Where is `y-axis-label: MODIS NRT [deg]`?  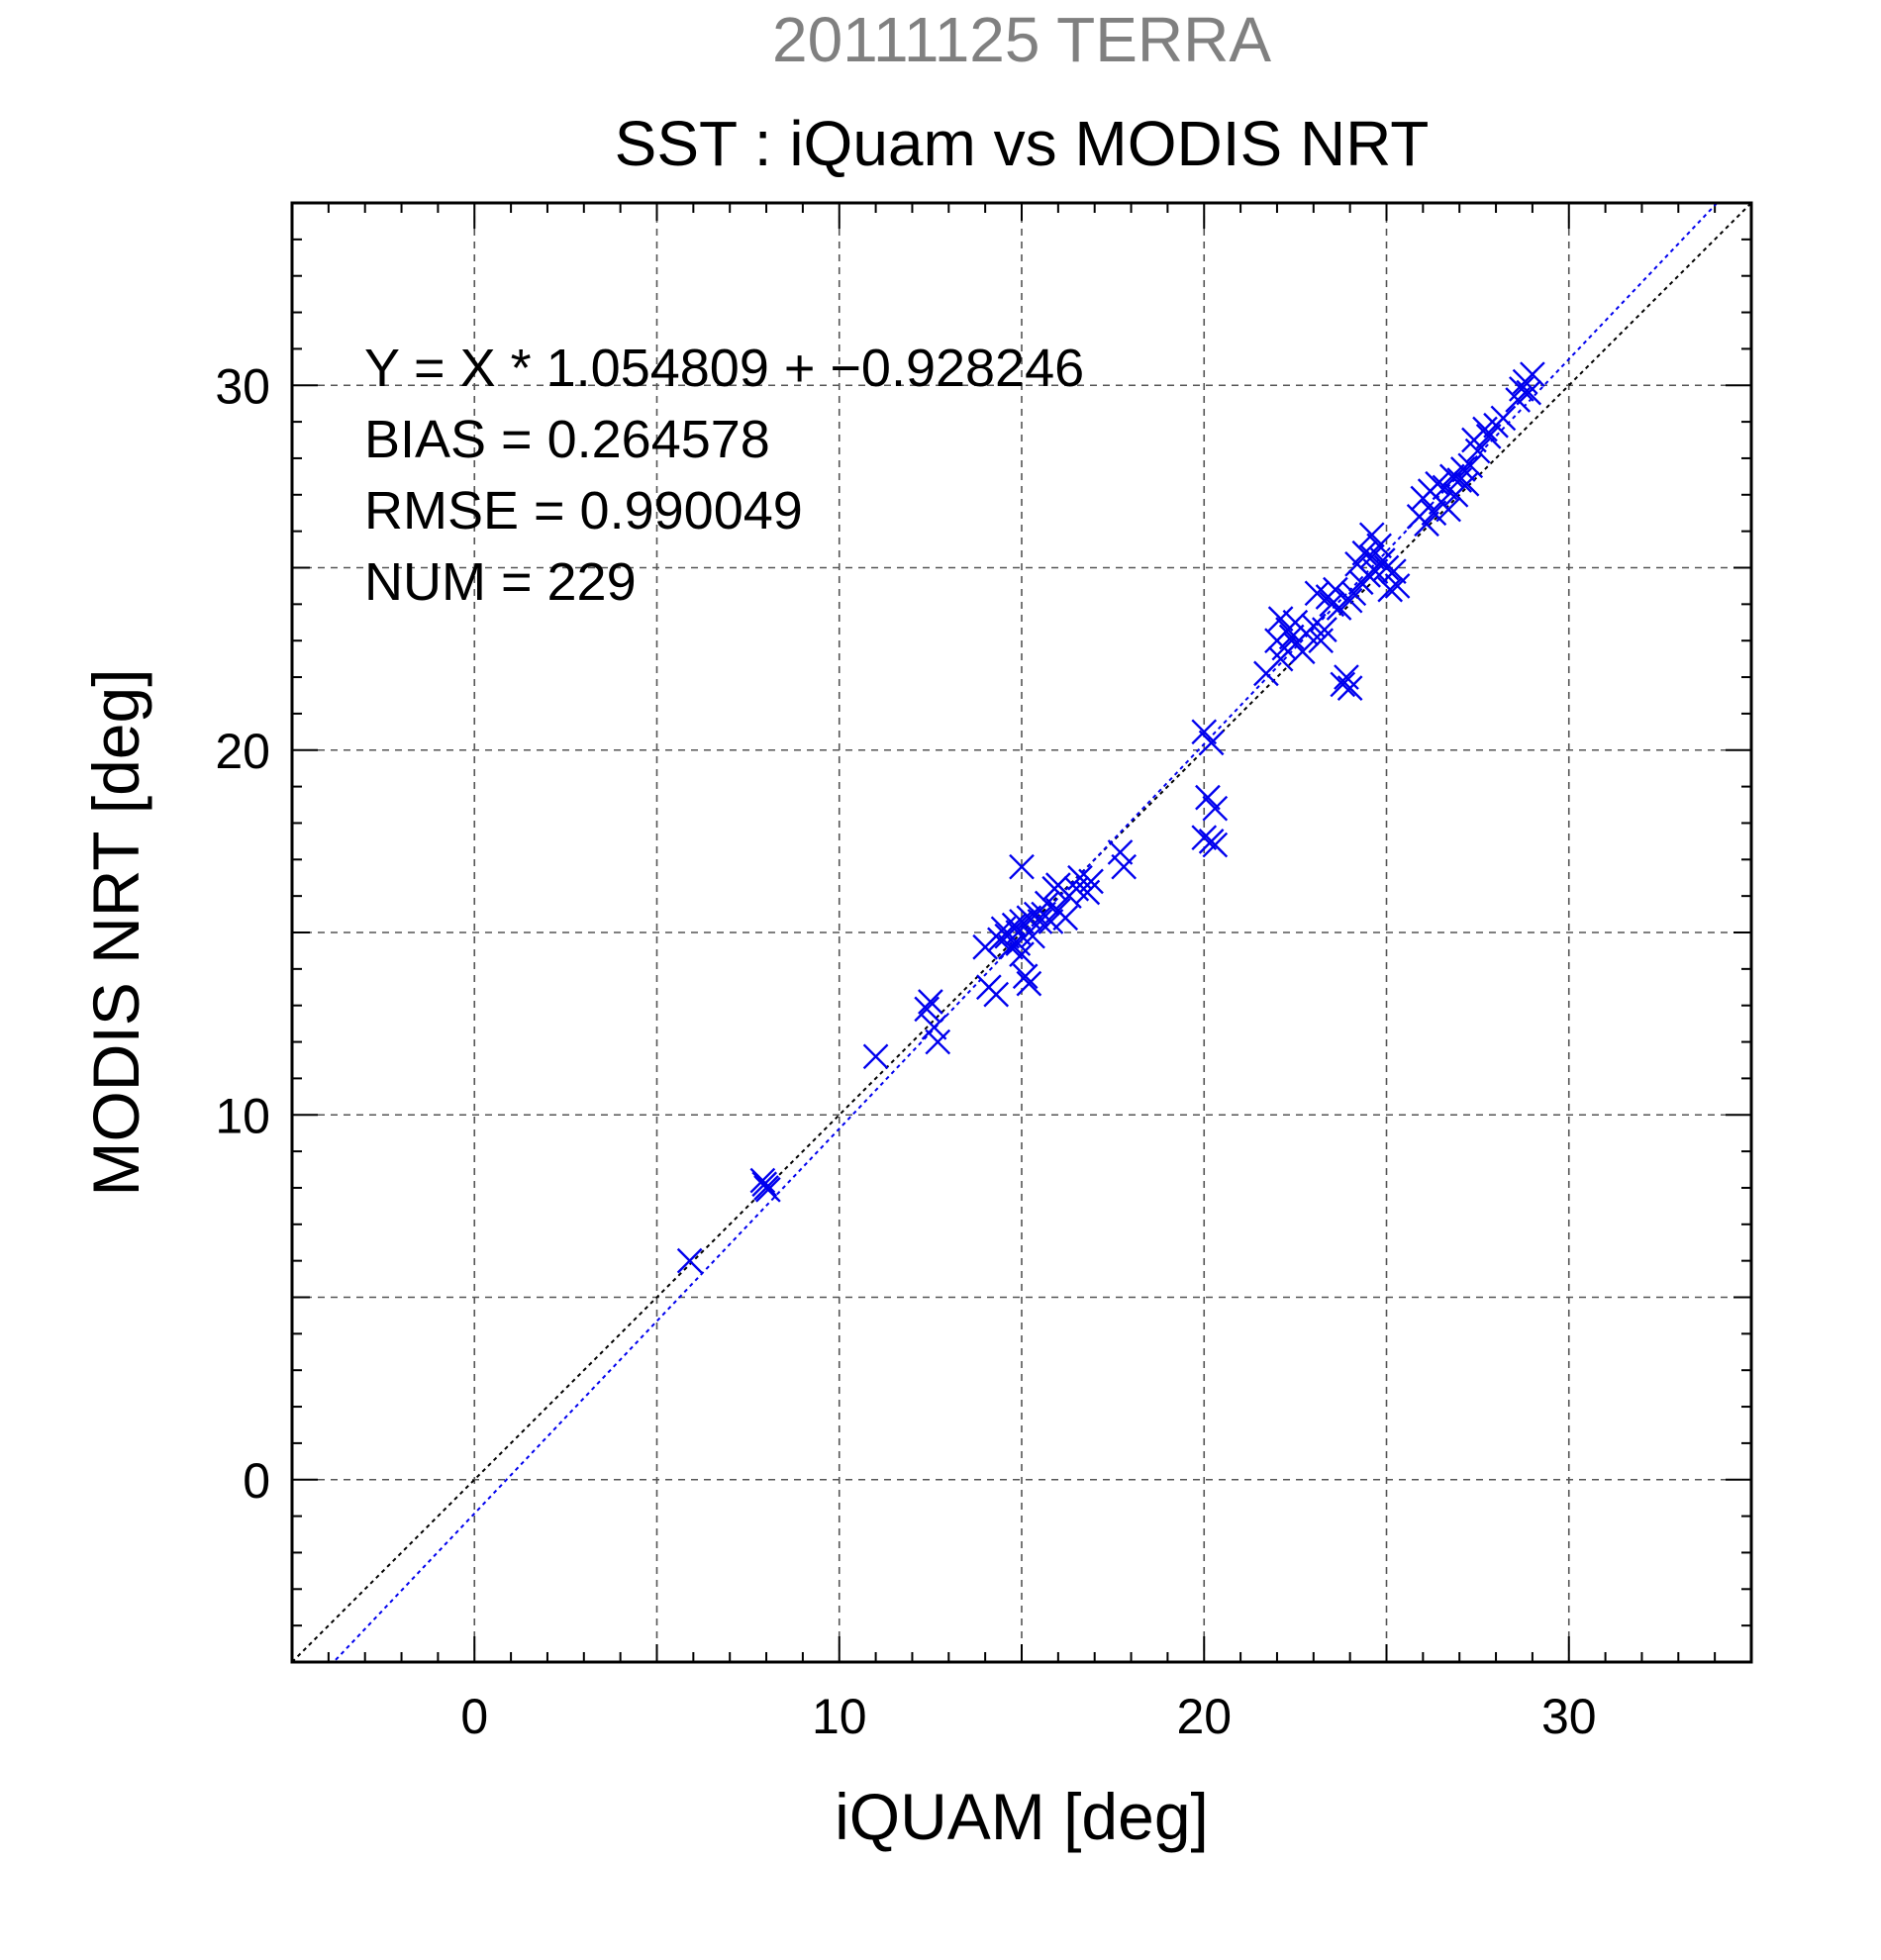
y-axis-label: MODIS NRT [deg] is located at coordinates (115, 932).